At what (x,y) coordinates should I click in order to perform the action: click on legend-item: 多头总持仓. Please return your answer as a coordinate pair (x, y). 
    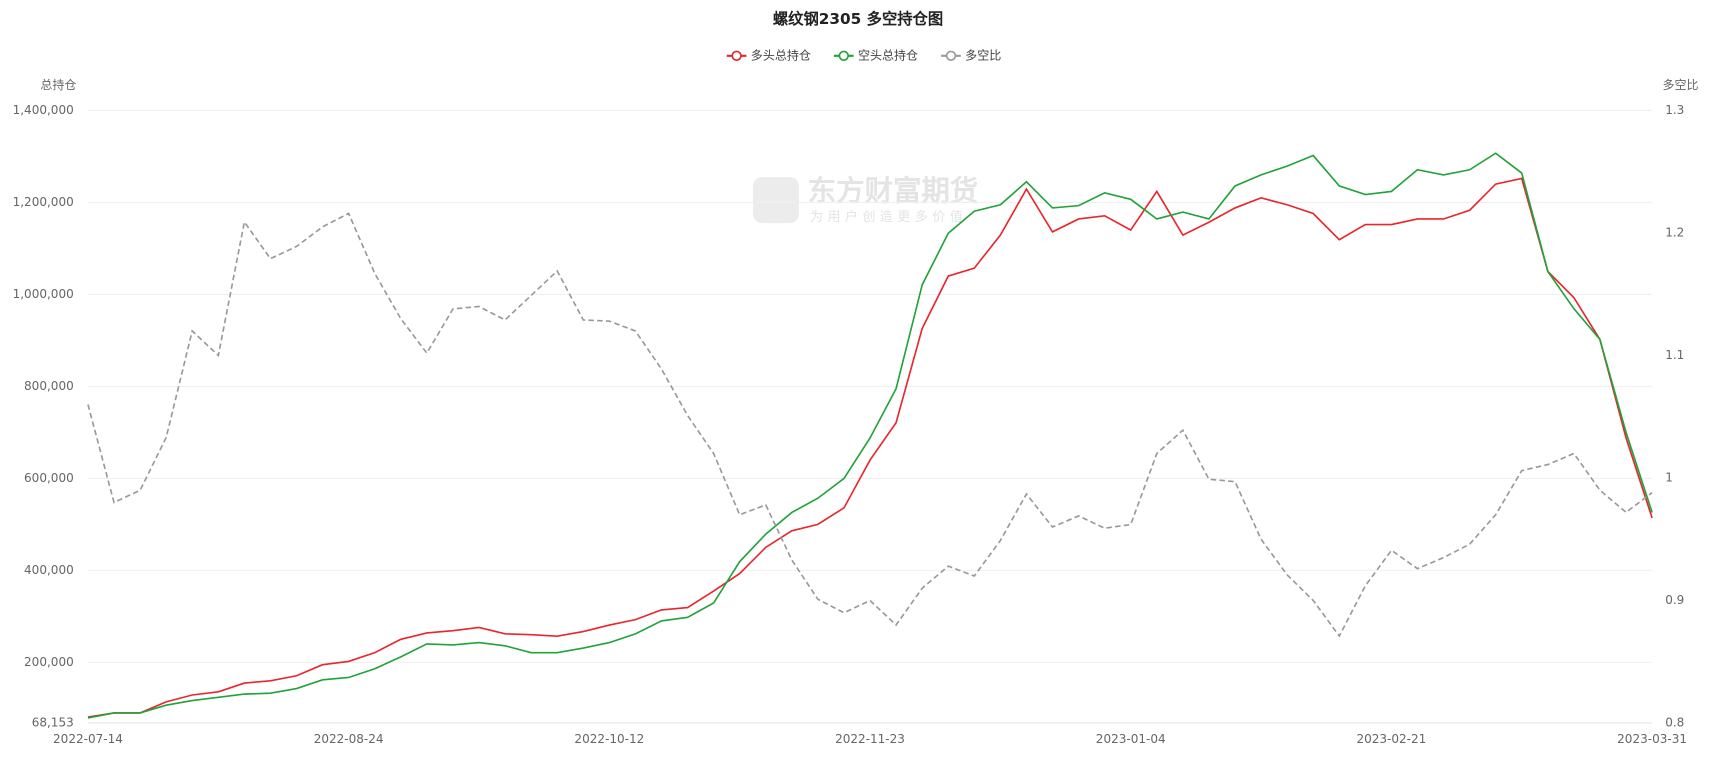
    Looking at the image, I should click on (768, 54).